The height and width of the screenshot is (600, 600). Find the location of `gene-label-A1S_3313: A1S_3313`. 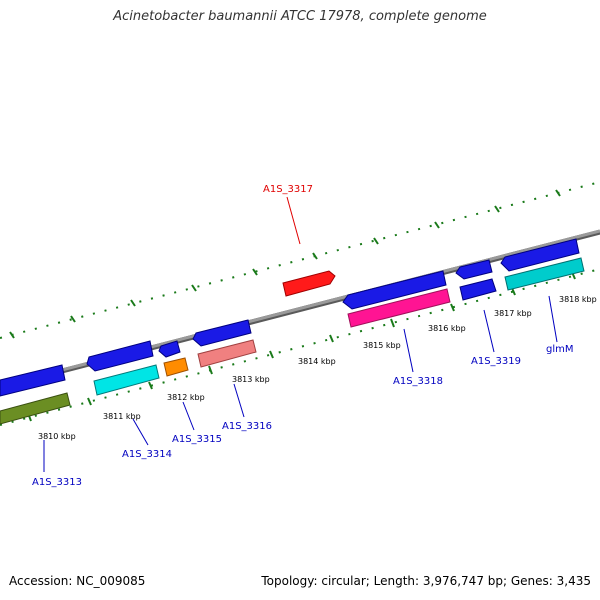

gene-label-A1S_3313: A1S_3313 is located at coordinates (57, 482).